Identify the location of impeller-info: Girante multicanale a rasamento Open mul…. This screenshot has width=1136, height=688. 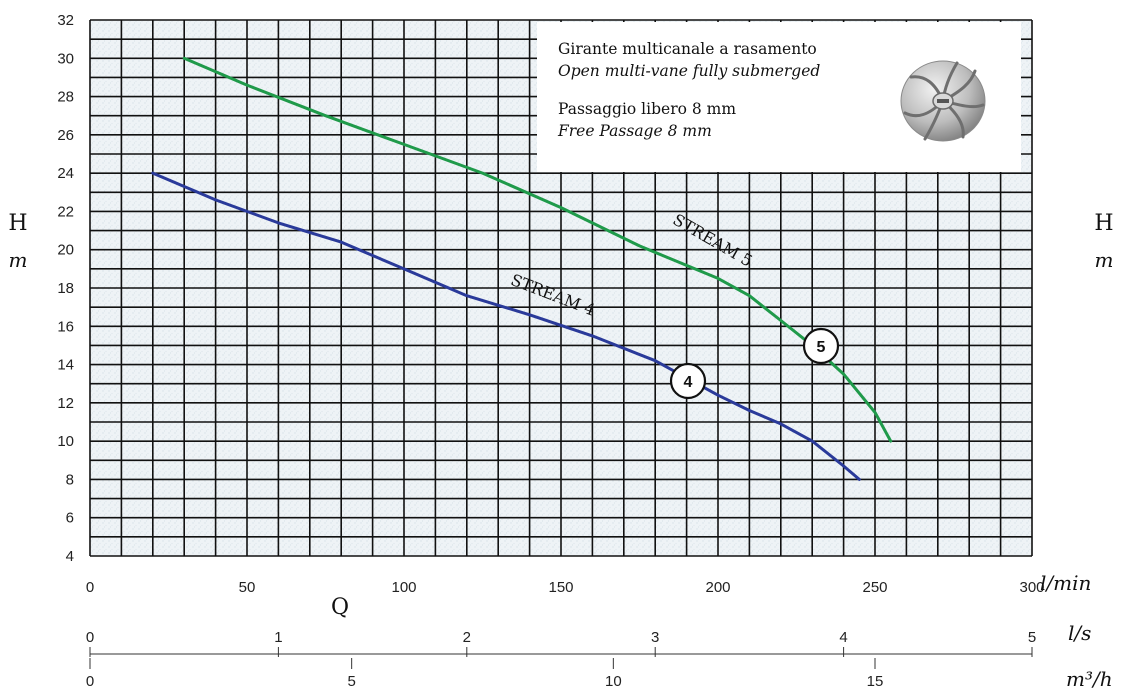
(689, 90).